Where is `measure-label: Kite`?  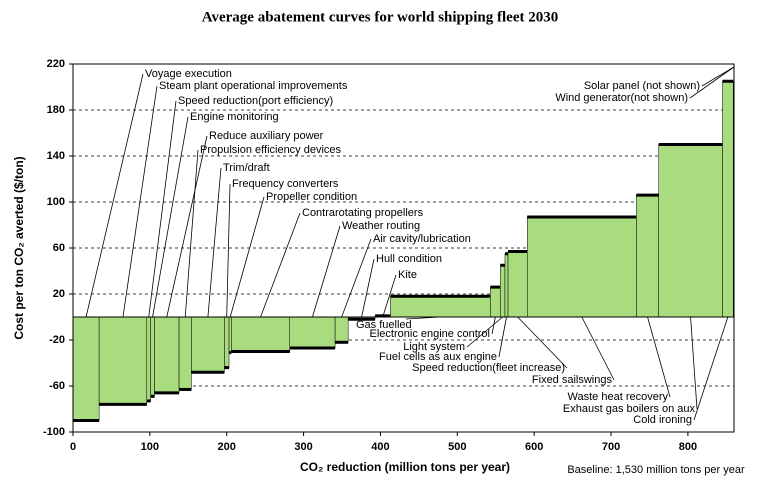 measure-label: Kite is located at coordinates (407, 275).